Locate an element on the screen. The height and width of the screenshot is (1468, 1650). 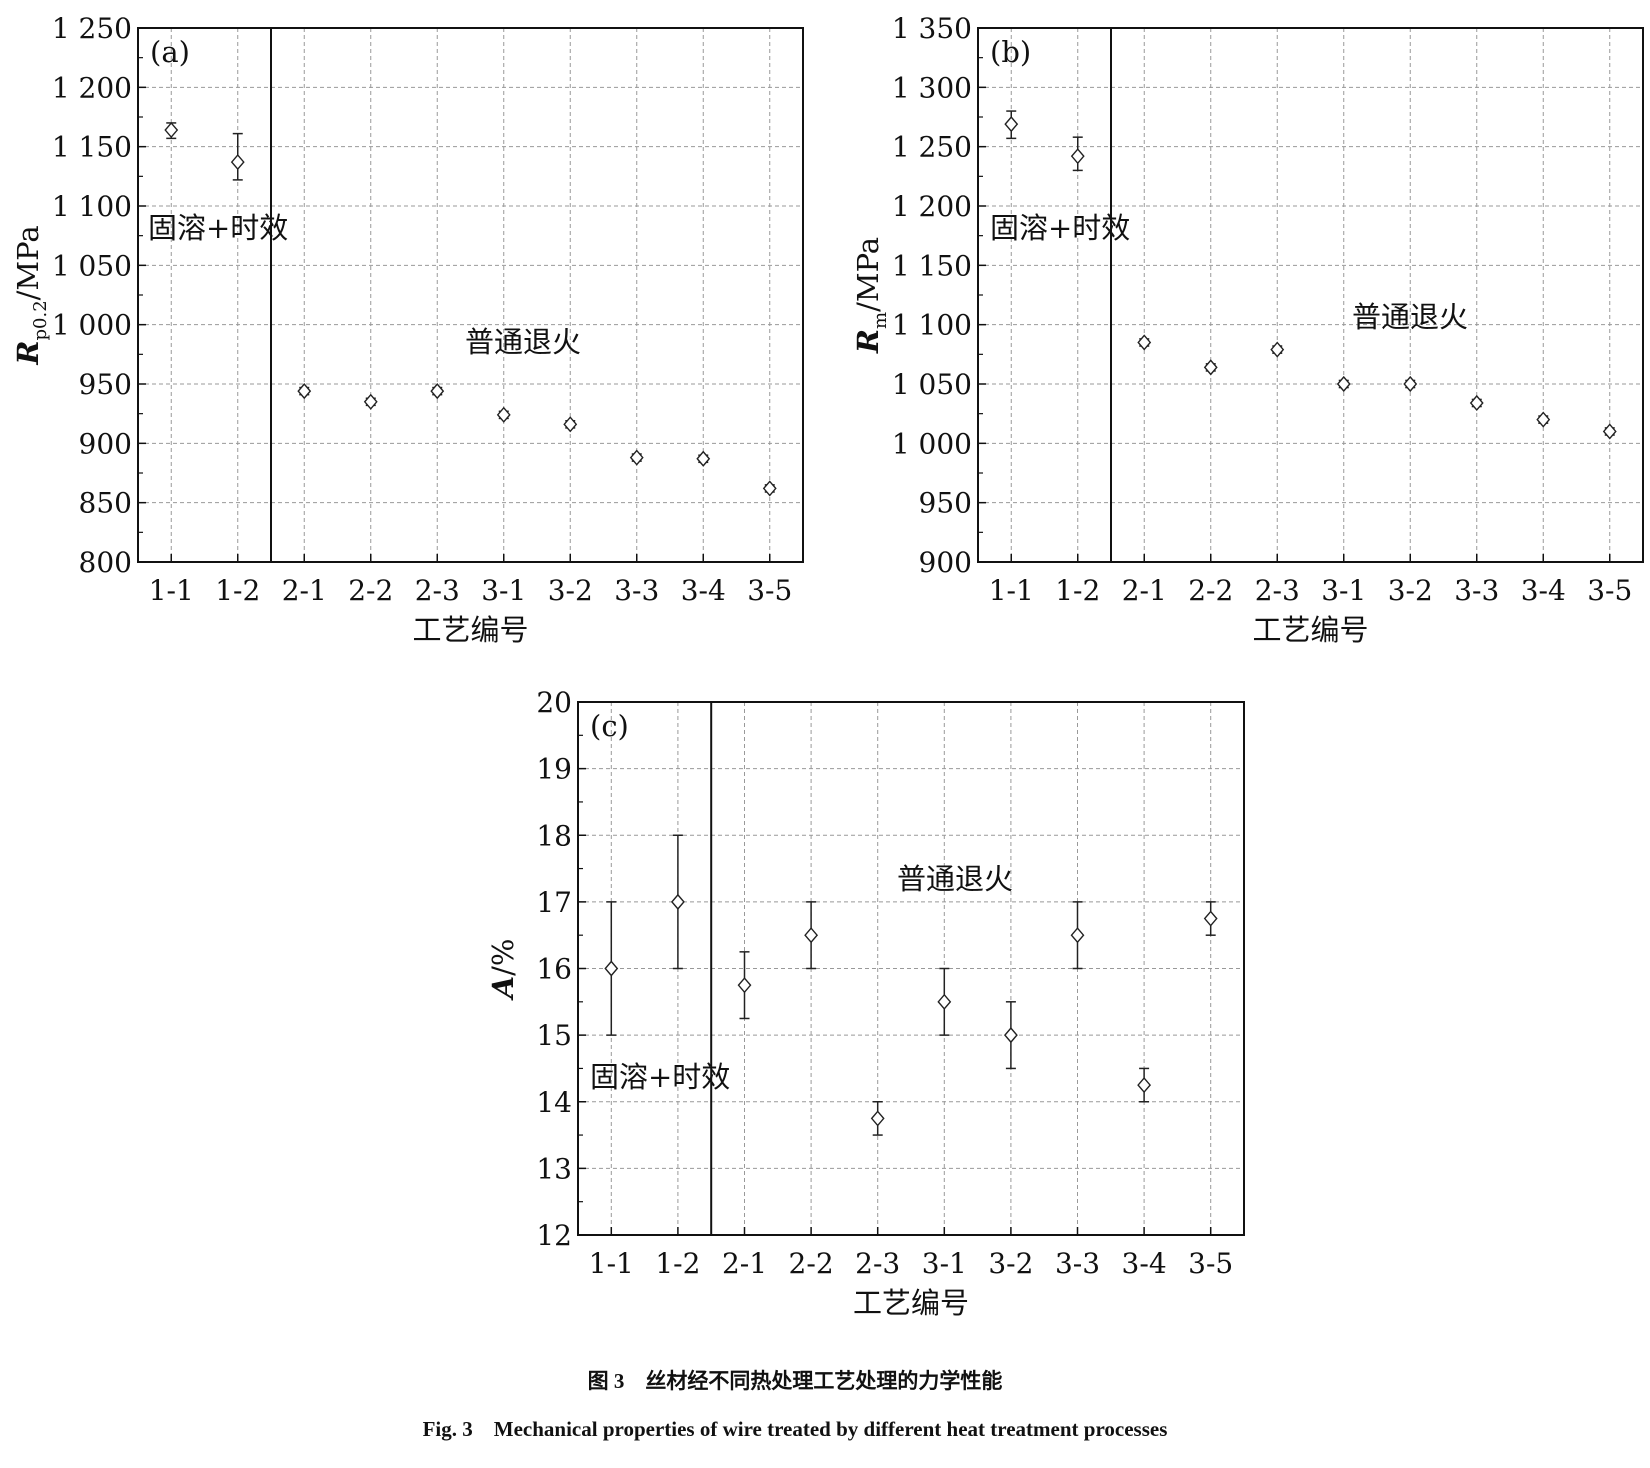
y-tick-label: 850 is located at coordinates (105, 503).